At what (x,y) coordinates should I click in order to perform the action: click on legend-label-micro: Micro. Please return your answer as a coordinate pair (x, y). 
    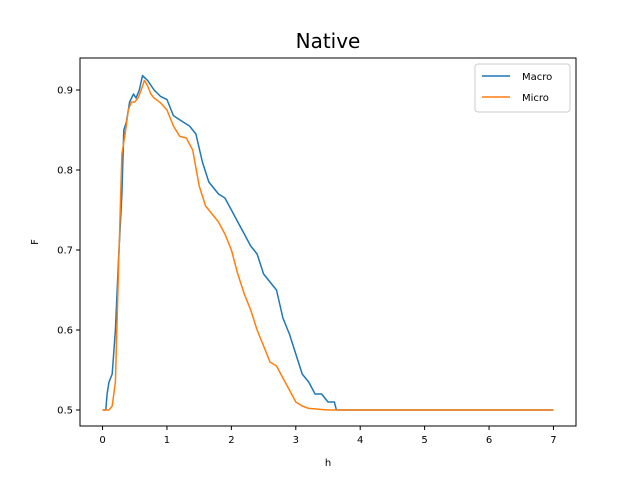
    Looking at the image, I should click on (535, 98).